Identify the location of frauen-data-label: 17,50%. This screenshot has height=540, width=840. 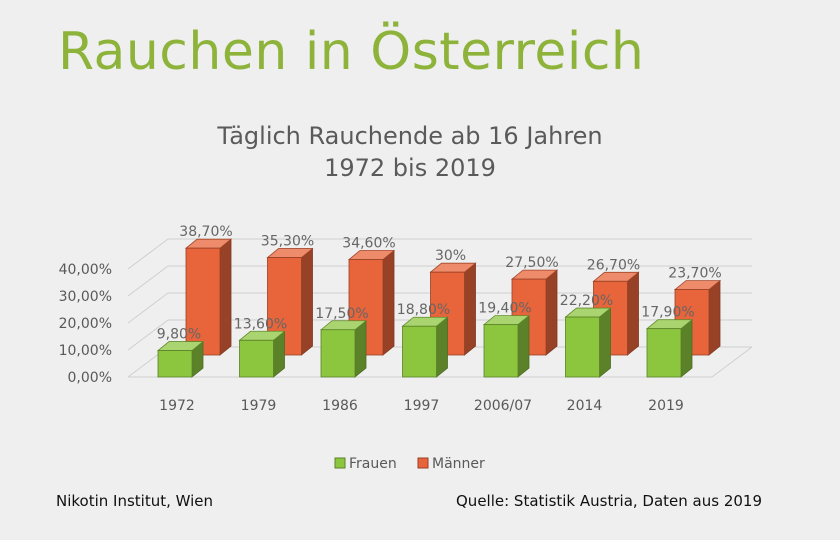
(341, 314).